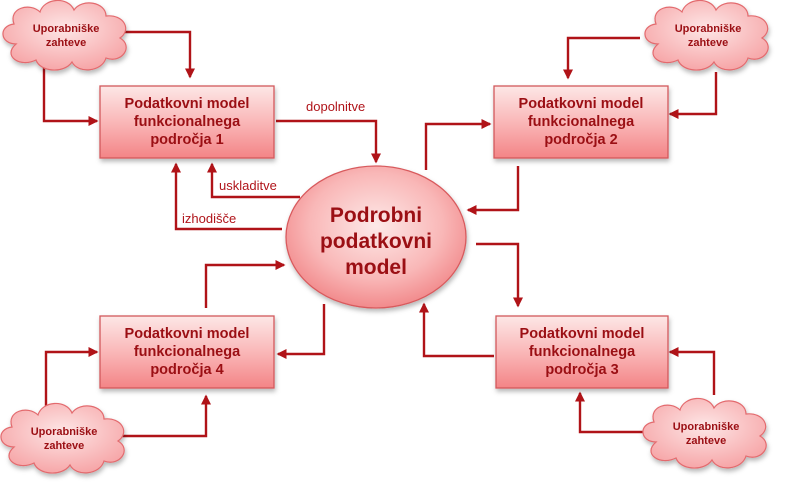  What do you see at coordinates (328, 141) in the screenshot?
I see `connector-dopolnitve` at bounding box center [328, 141].